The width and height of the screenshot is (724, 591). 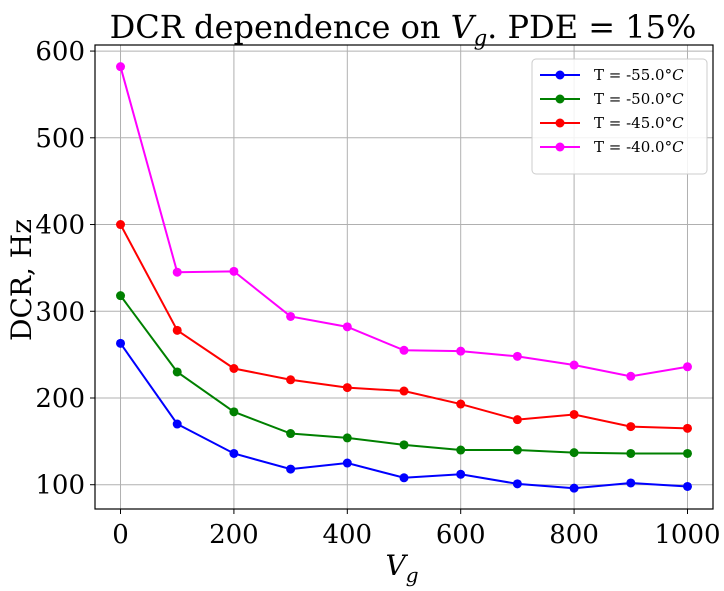 What do you see at coordinates (60, 226) in the screenshot?
I see `y-tick-label: 400` at bounding box center [60, 226].